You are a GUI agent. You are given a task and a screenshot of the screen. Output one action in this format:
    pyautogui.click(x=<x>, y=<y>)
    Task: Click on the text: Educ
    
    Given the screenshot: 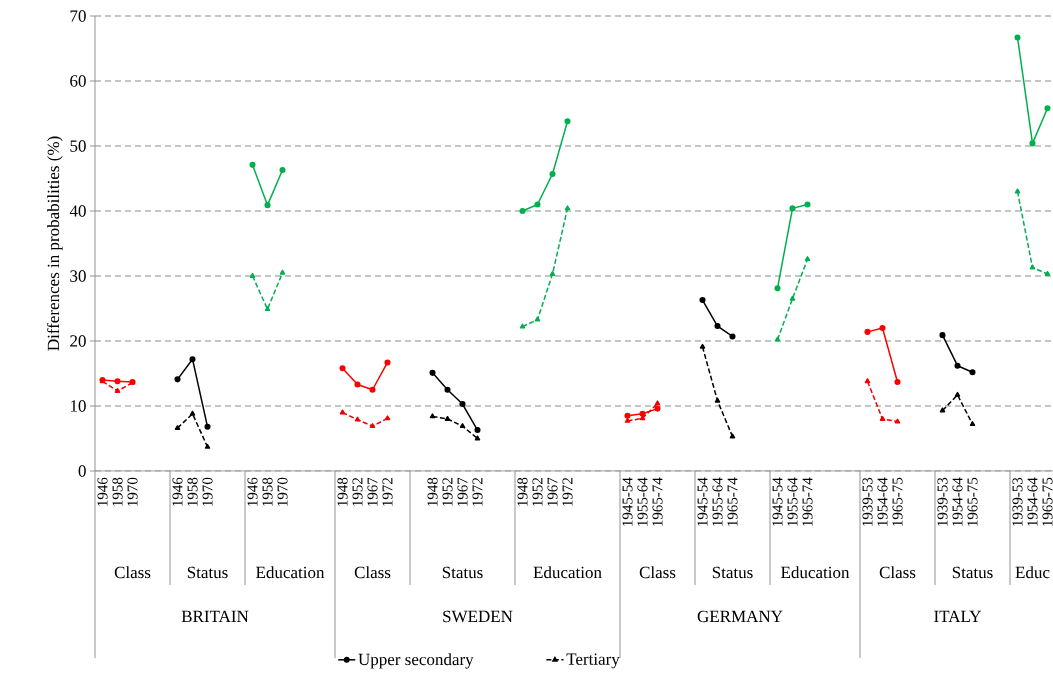 What is the action you would take?
    pyautogui.click(x=1032, y=572)
    